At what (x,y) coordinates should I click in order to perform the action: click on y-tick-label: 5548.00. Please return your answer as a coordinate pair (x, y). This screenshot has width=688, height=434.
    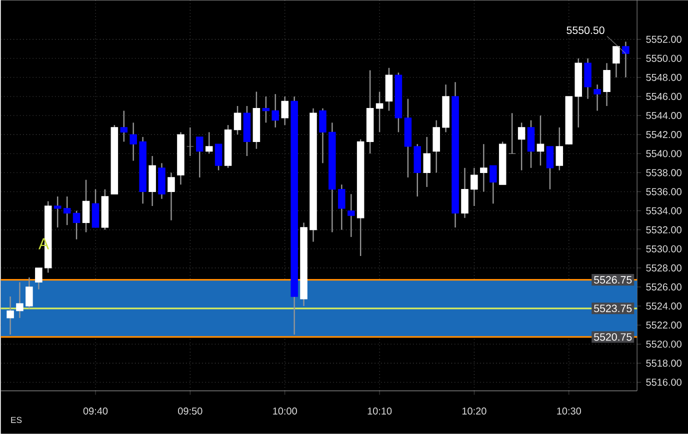
    Looking at the image, I should click on (664, 78).